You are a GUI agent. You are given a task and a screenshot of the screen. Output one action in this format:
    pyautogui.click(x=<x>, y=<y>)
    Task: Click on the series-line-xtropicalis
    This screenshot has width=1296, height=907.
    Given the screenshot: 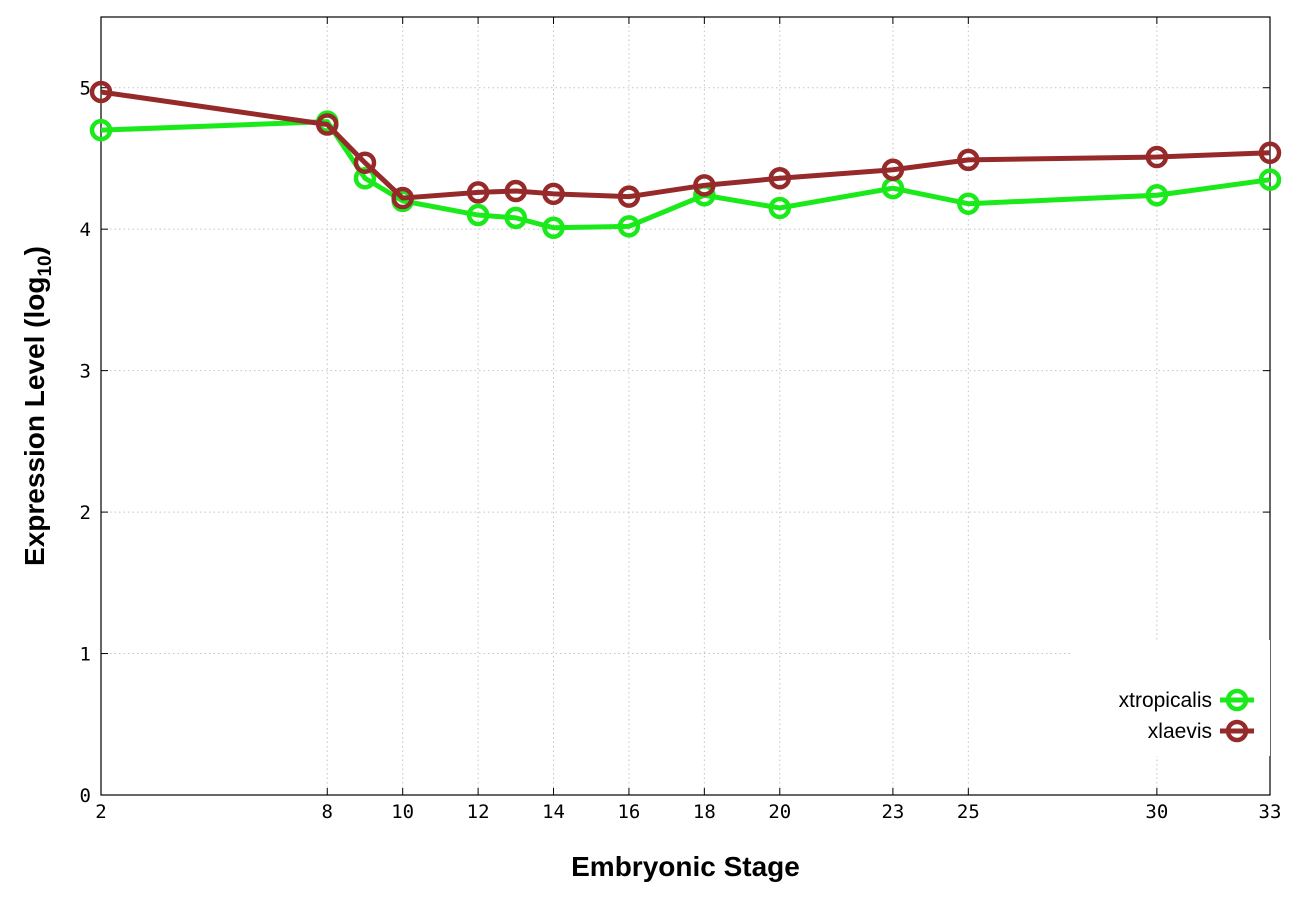 What is the action you would take?
    pyautogui.click(x=685, y=175)
    